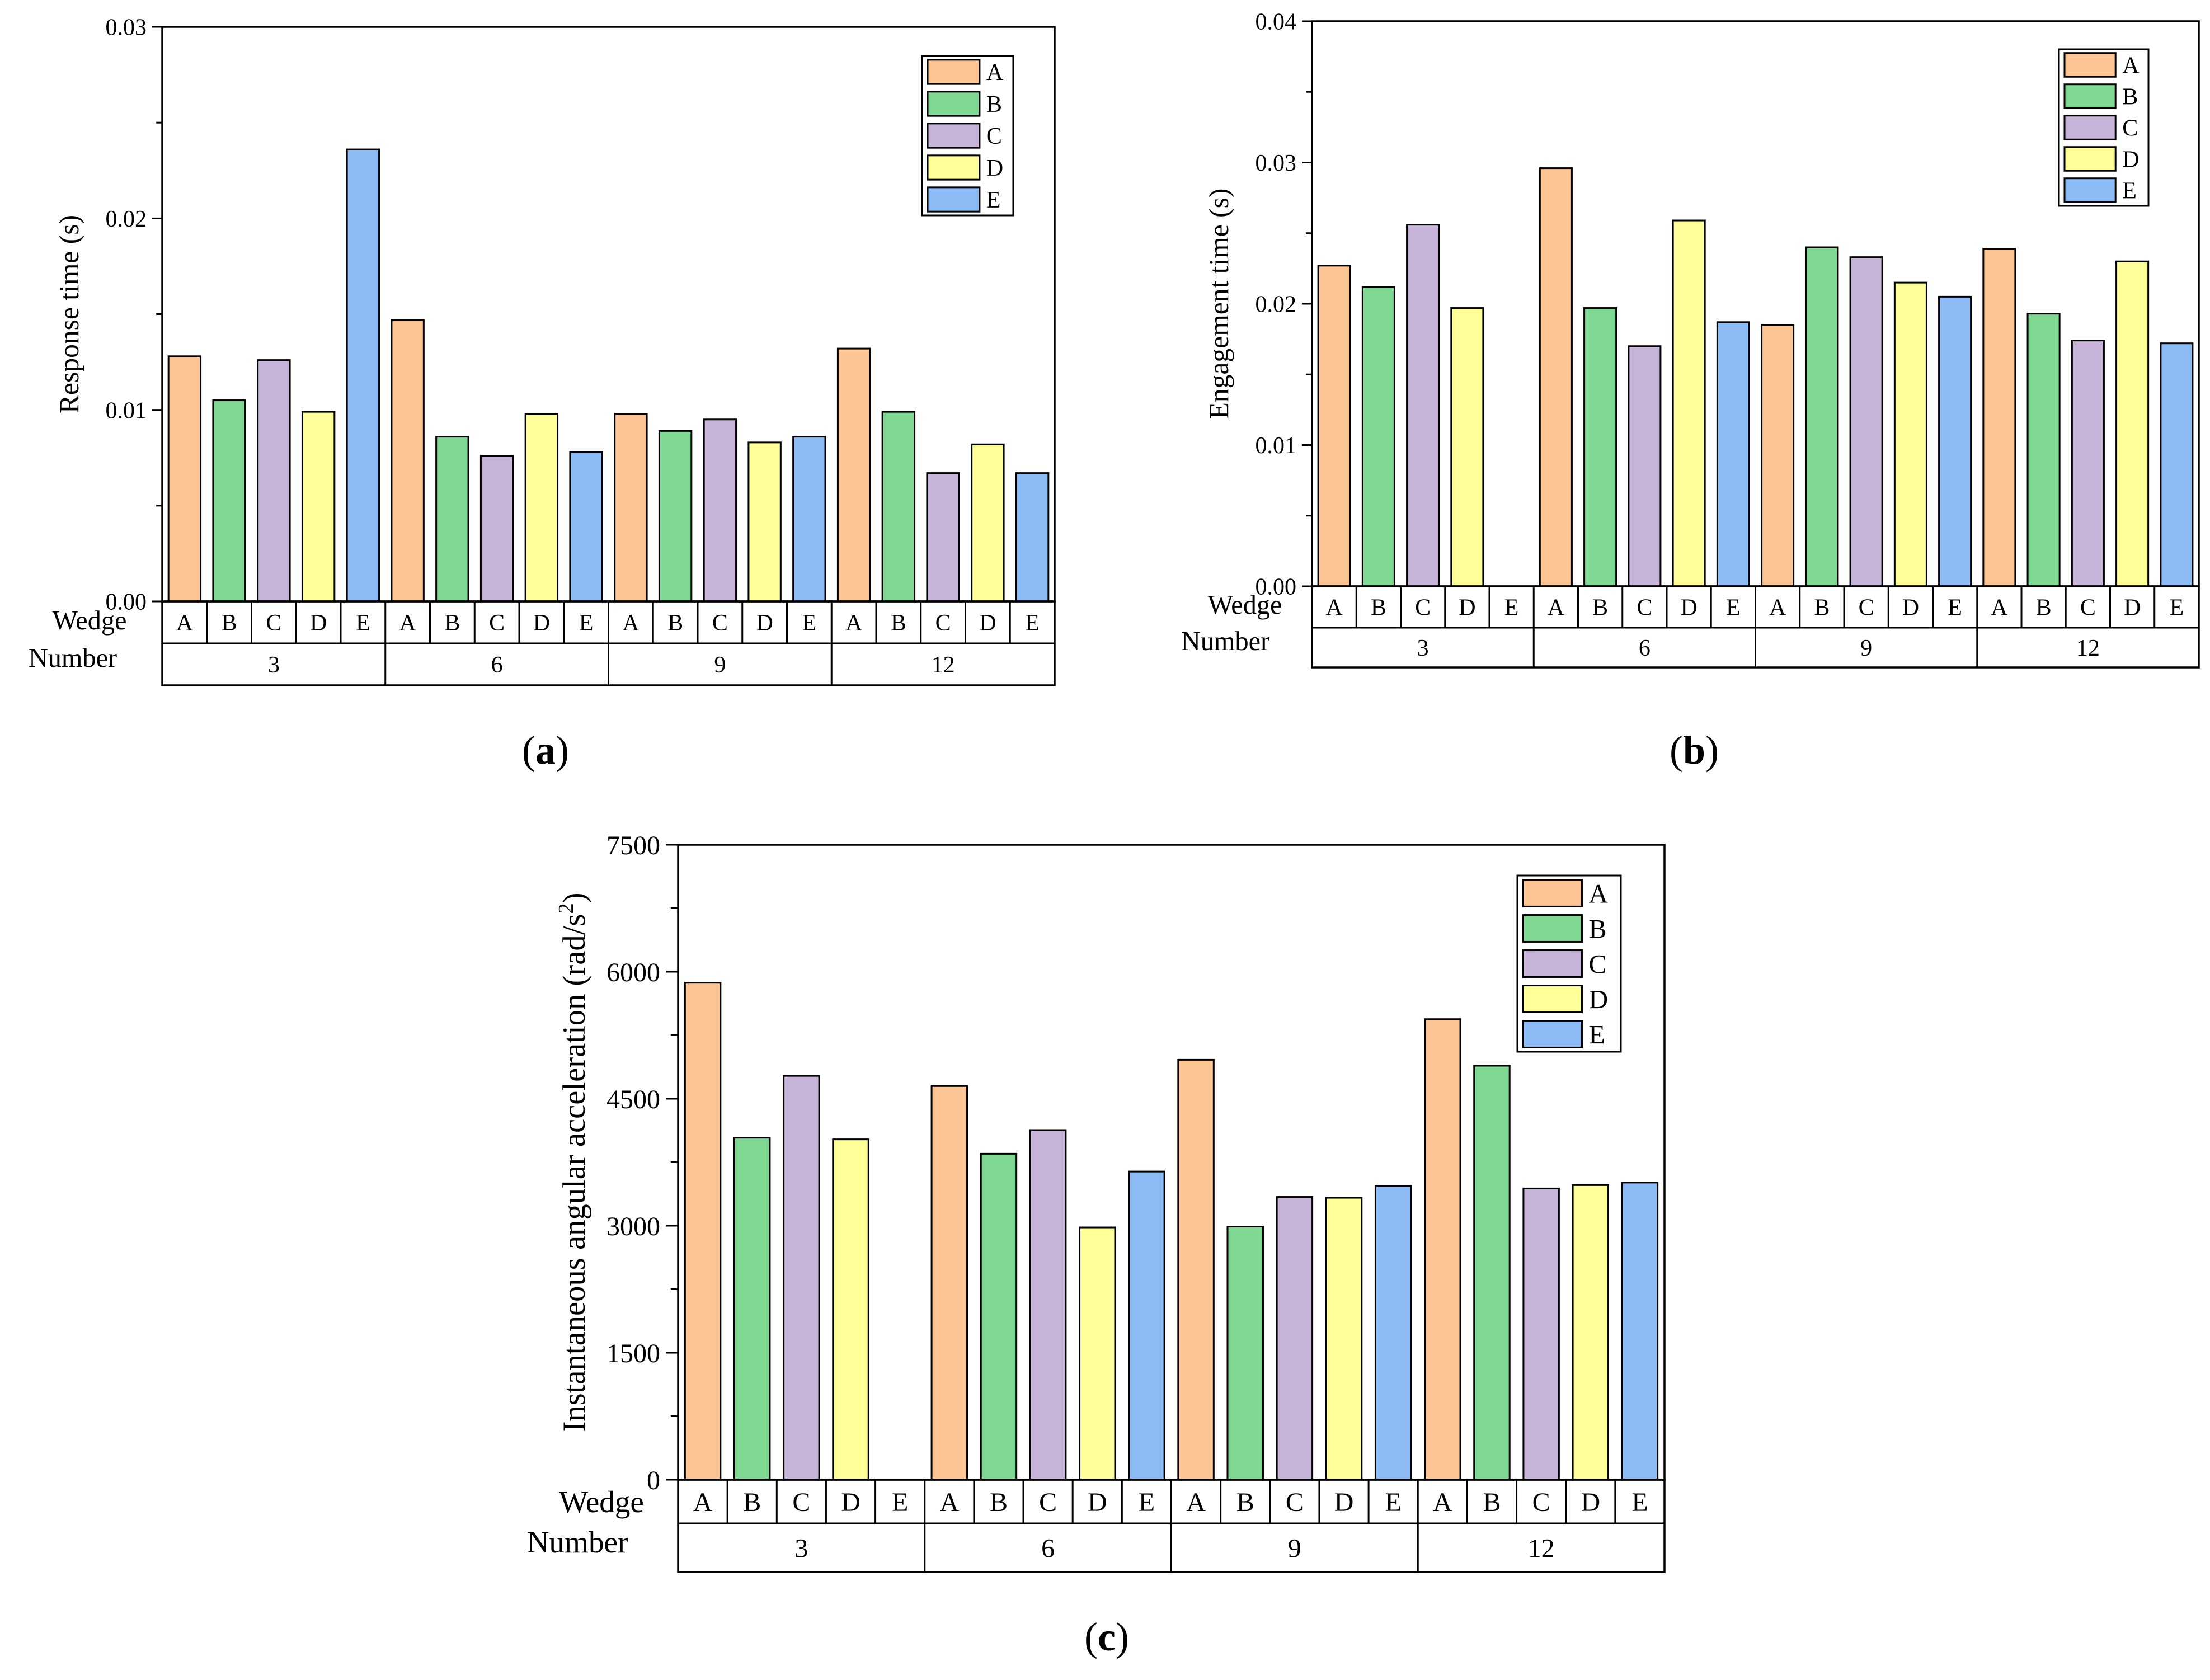 The height and width of the screenshot is (1680, 2210). I want to click on legend-label-B: B, so click(1597, 929).